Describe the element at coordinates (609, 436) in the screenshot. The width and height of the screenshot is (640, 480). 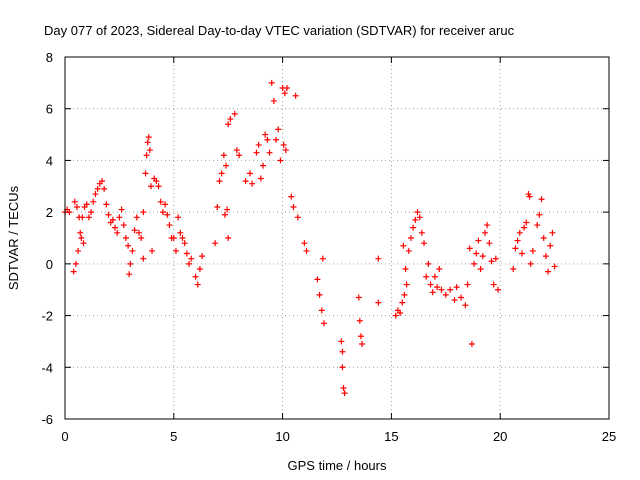
I see `x-tick-label: 25` at that location.